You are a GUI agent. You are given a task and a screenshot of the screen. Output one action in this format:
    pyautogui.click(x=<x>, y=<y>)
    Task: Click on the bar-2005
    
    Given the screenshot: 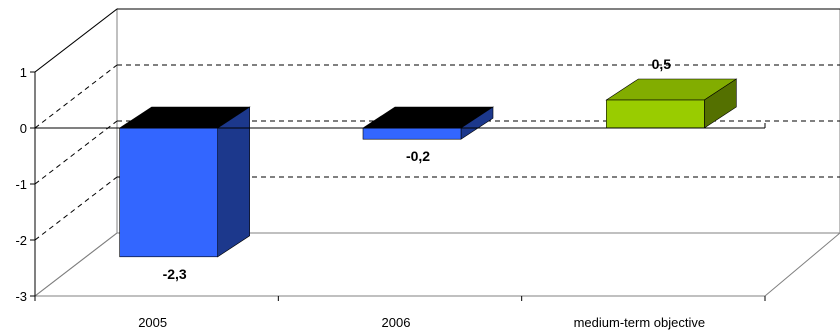 What is the action you would take?
    pyautogui.click(x=184, y=182)
    